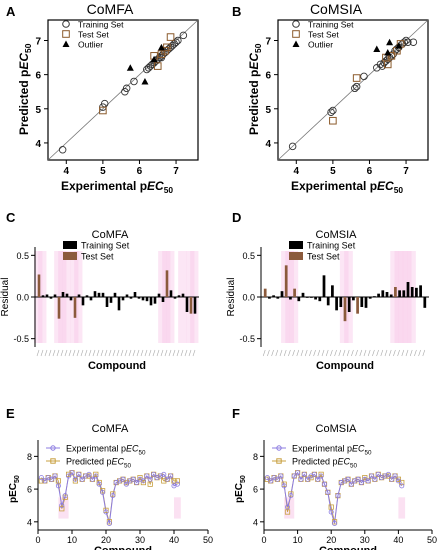 Image resolution: width=448 pixels, height=550 pixels. Describe the element at coordinates (90, 45) in the screenshot. I see `legend-label: Outlier` at that location.